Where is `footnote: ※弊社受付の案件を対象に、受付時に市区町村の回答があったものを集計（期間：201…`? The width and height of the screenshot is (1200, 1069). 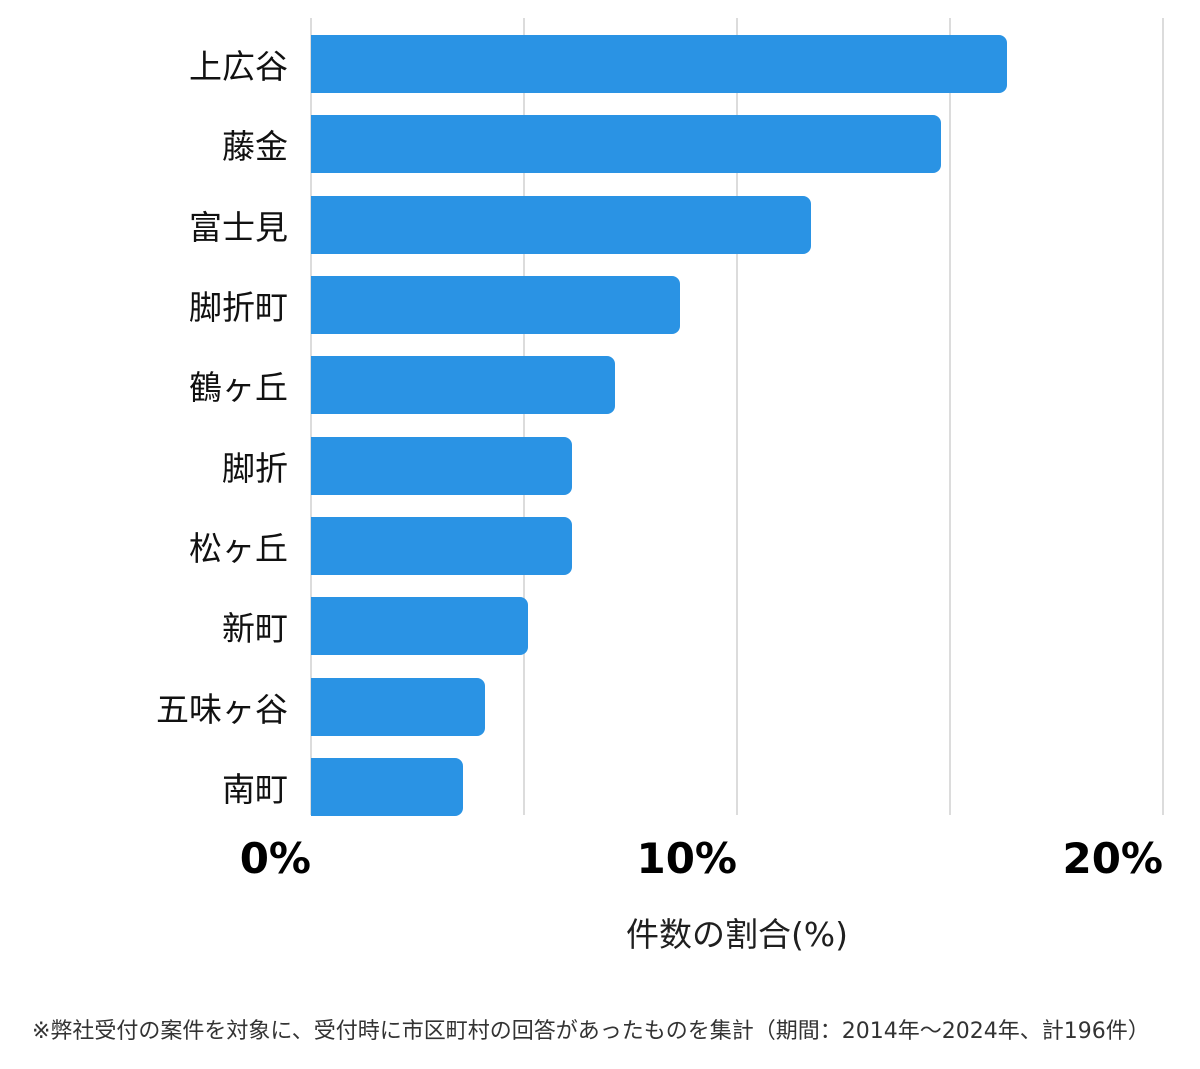
footnote: ※弊社受付の案件を対象に、受付時に市区町村の回答があったものを集計（期間：201… is located at coordinates (591, 1031).